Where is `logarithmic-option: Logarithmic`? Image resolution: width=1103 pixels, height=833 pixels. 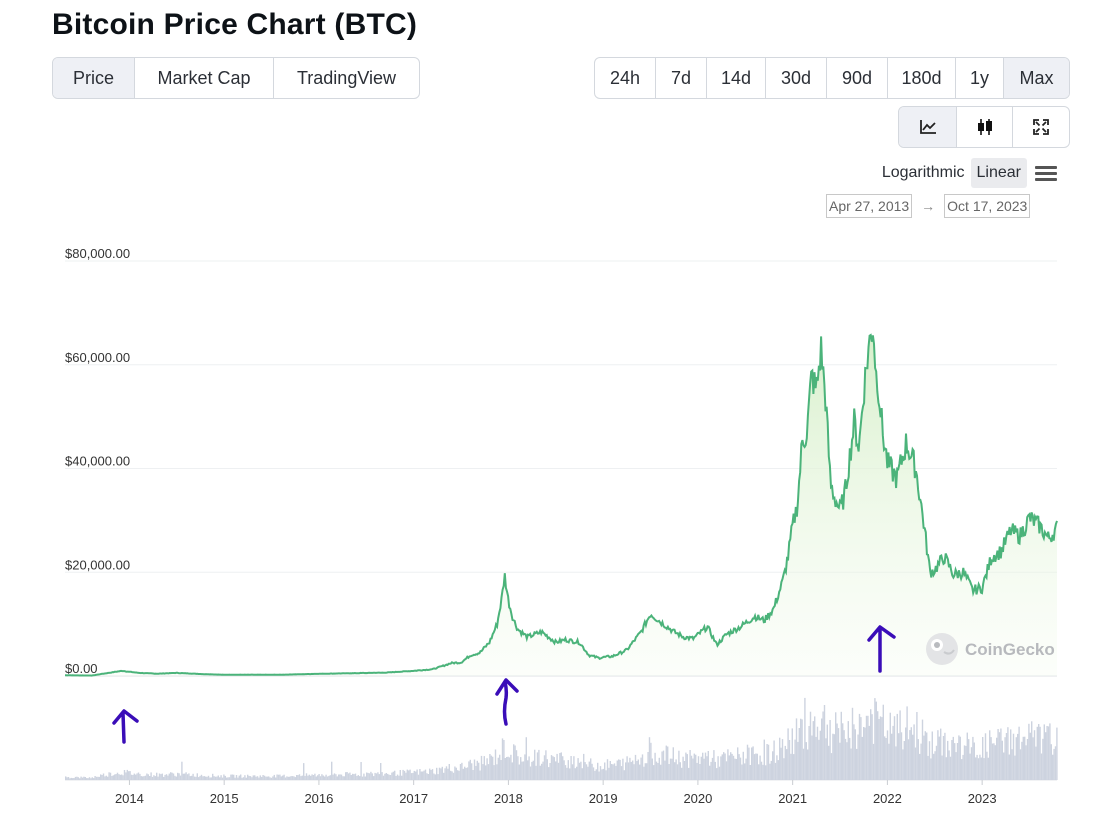
logarithmic-option: Logarithmic is located at coordinates (923, 172).